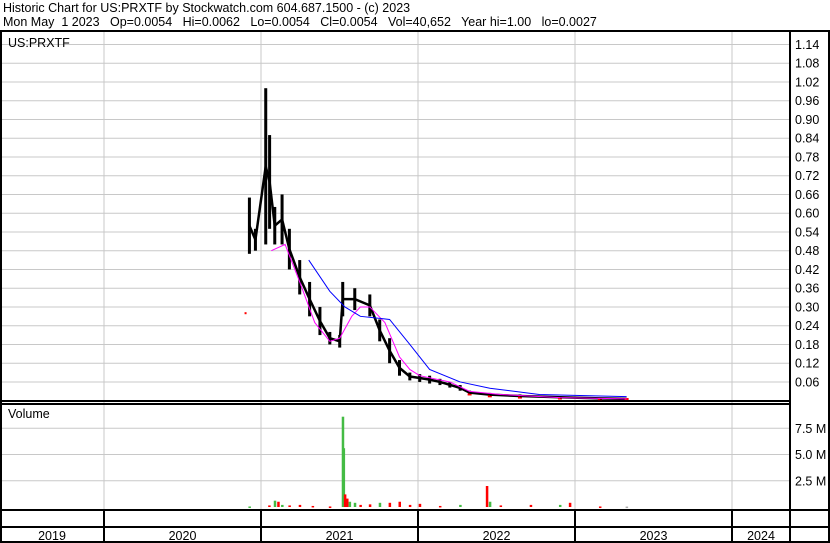 Image resolution: width=830 pixels, height=543 pixels. Describe the element at coordinates (807, 157) in the screenshot. I see `price-tick-label: 0.78` at that location.